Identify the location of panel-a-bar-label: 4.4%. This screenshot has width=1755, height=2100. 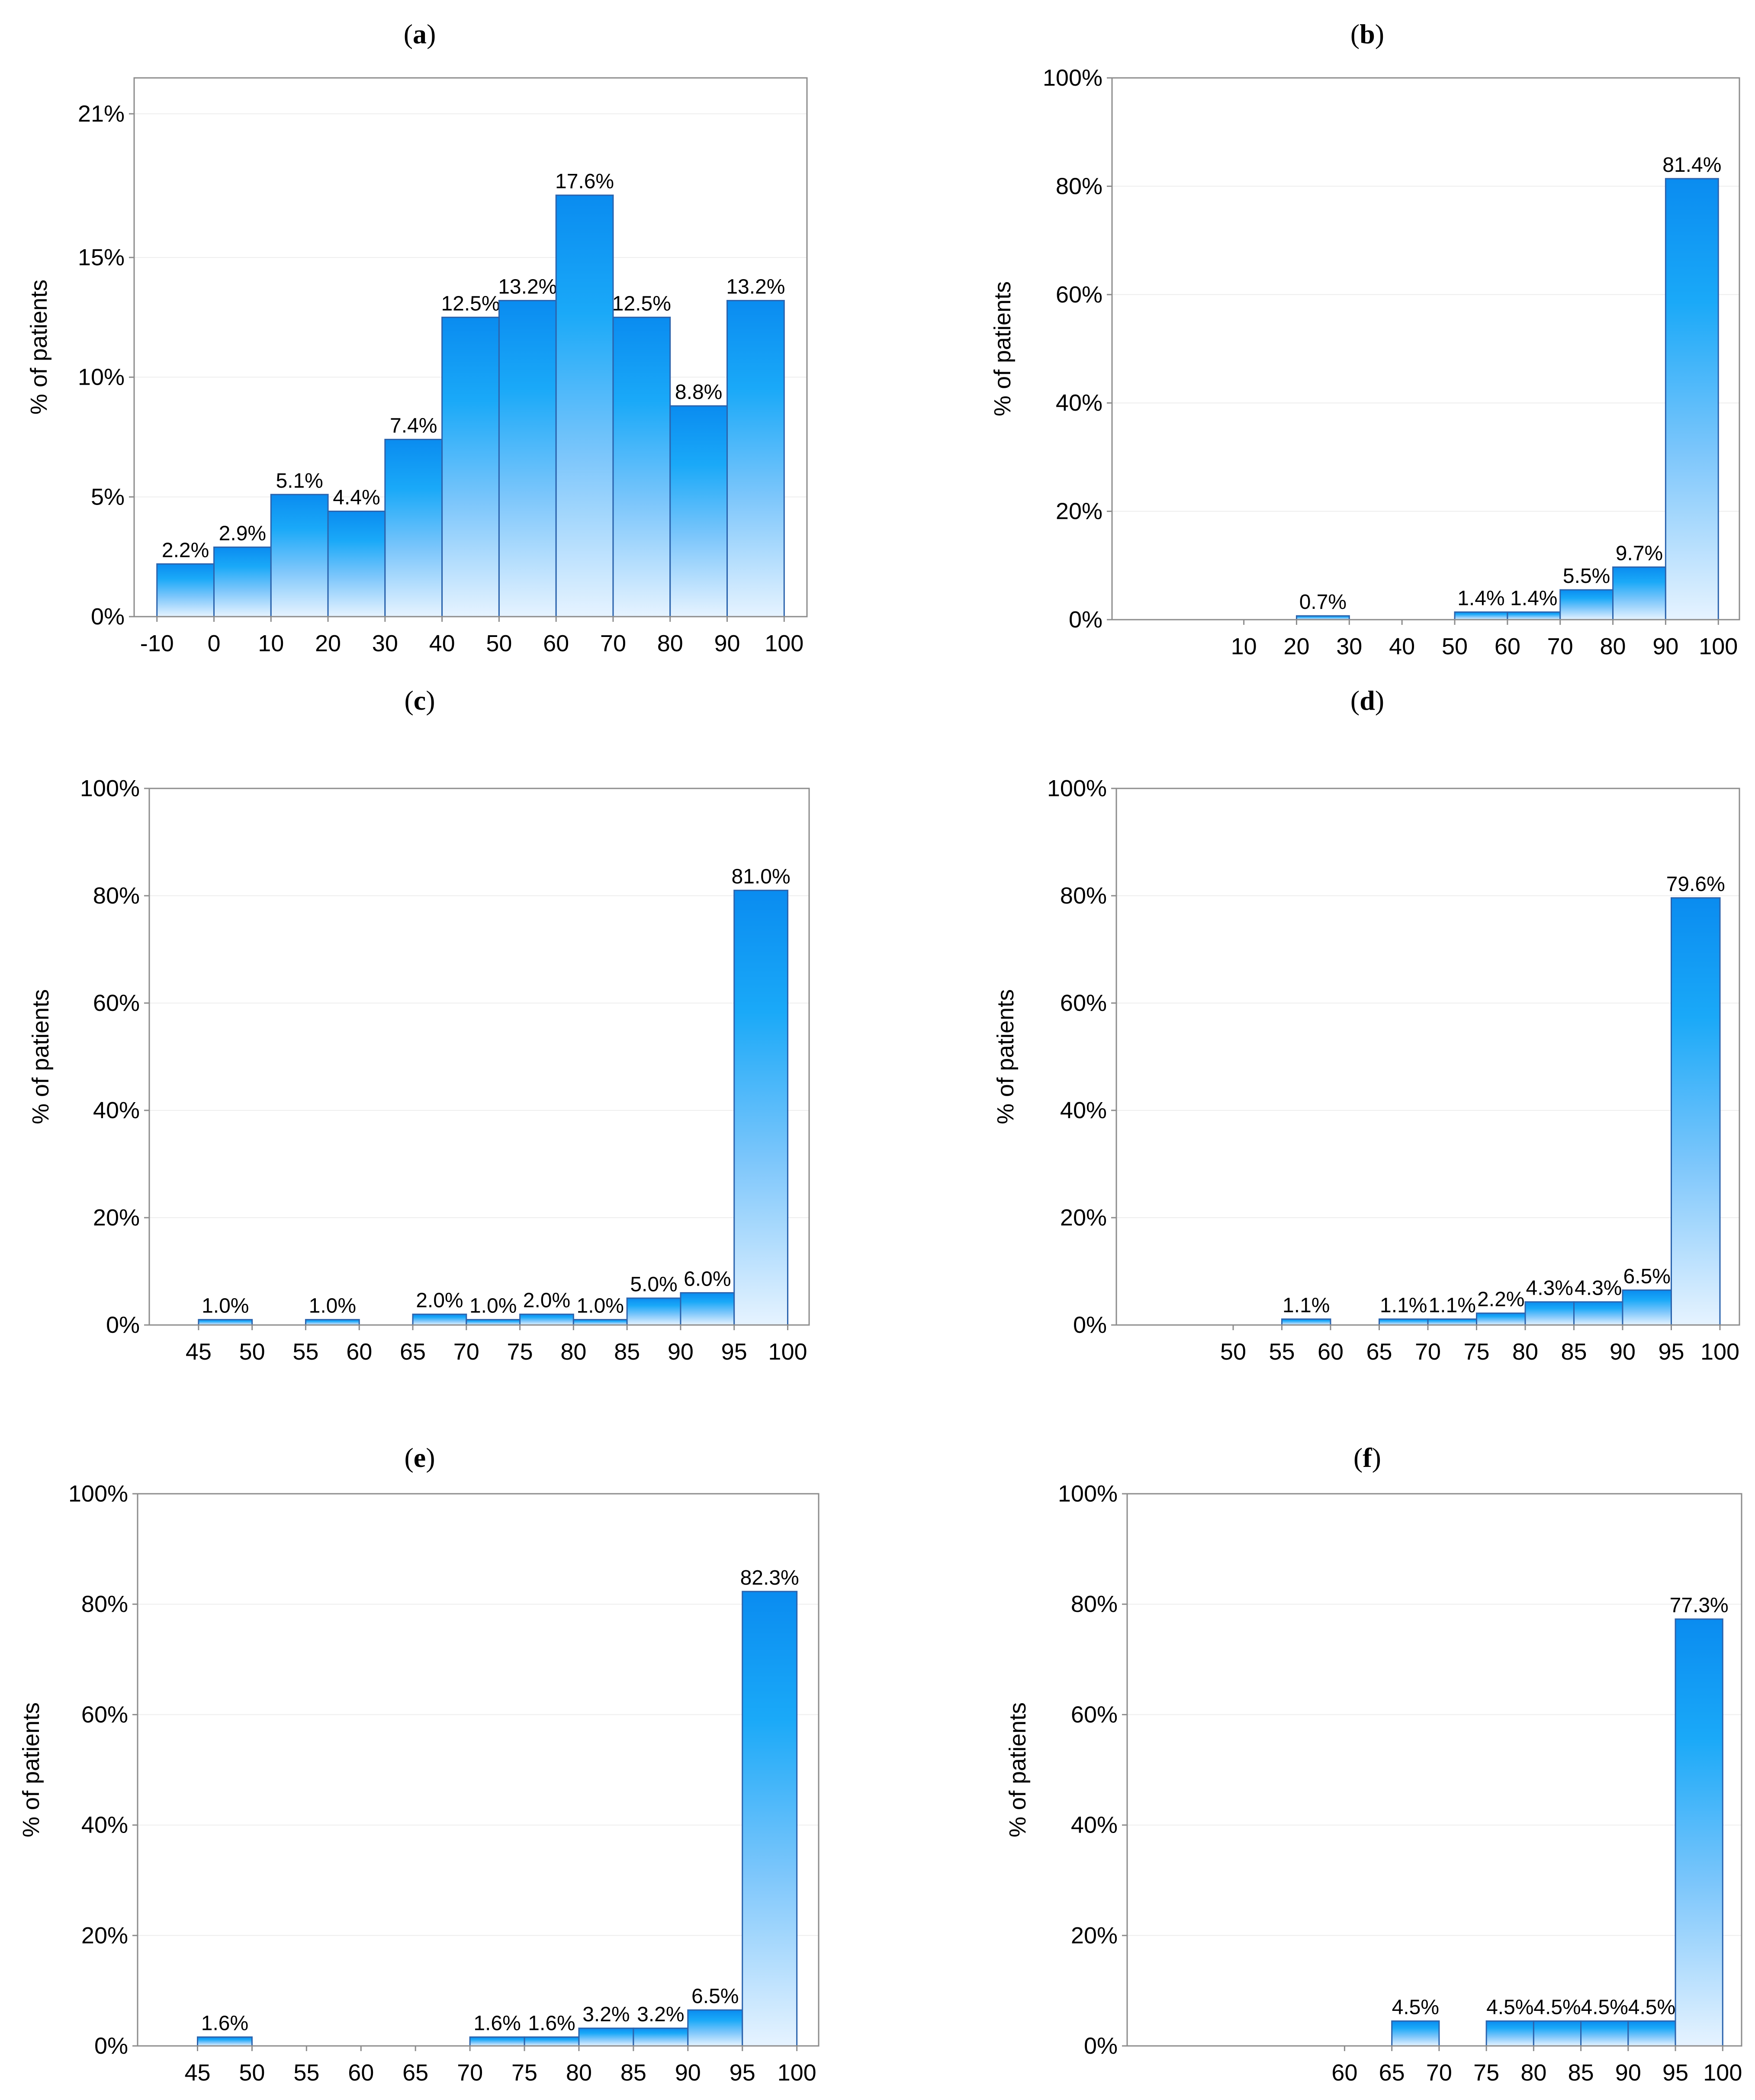
(356, 497).